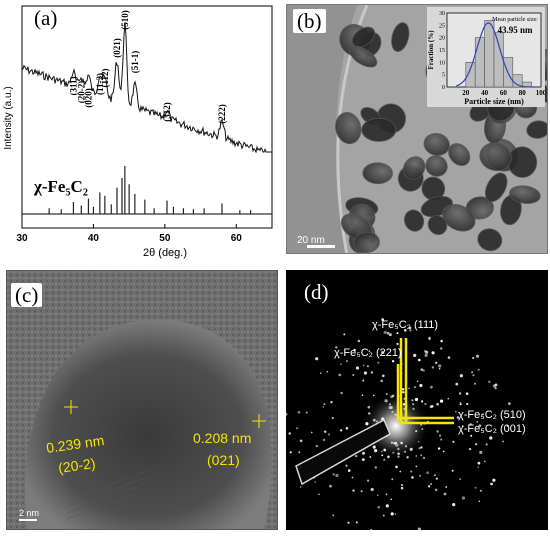 This screenshot has height=538, width=550. What do you see at coordinates (129, 234) in the screenshot?
I see `x-ticks: 30 40 50 60` at bounding box center [129, 234].